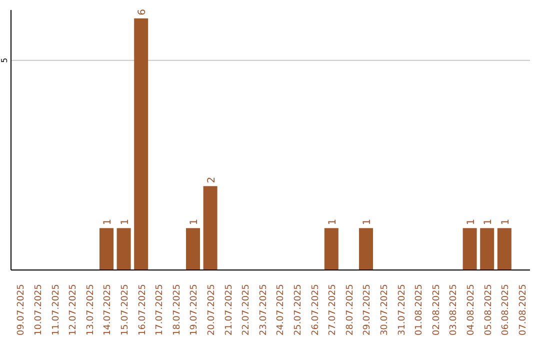  Describe the element at coordinates (177, 310) in the screenshot. I see `x-tick-label: 18.07.2025` at that location.